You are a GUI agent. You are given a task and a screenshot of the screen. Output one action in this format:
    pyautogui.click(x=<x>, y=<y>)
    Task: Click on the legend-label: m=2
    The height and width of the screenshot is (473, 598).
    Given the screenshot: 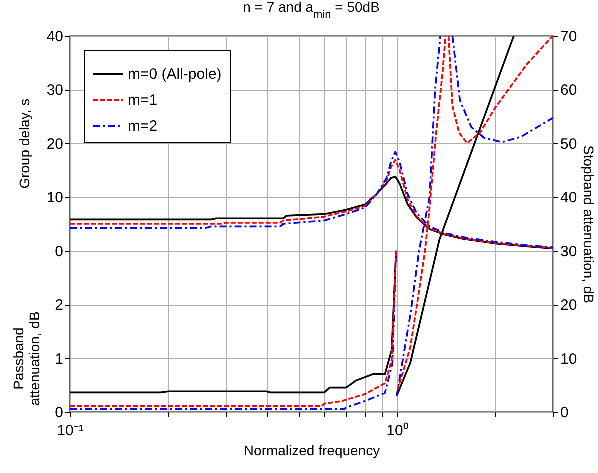 What is the action you would take?
    pyautogui.click(x=143, y=126)
    